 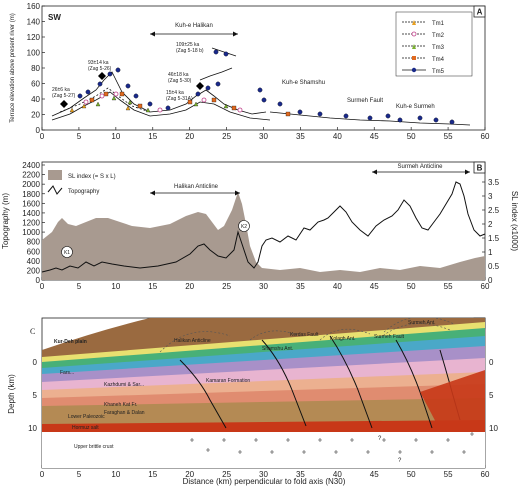 I want to click on unknown-mark: ?, so click(x=380, y=439).